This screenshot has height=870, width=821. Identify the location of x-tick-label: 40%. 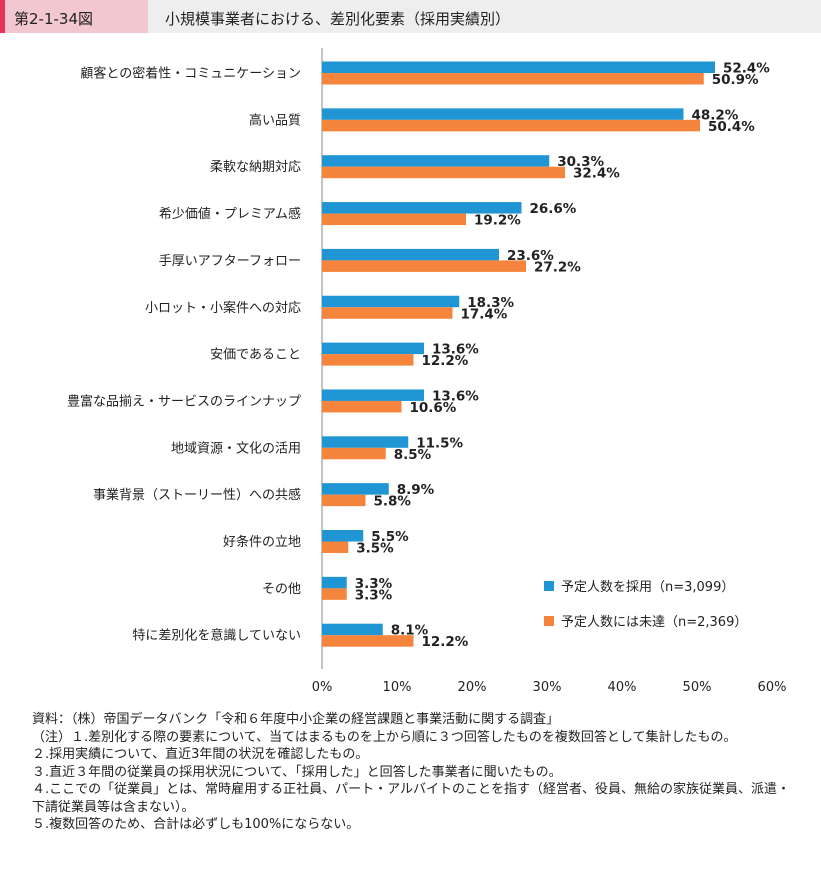
(622, 687).